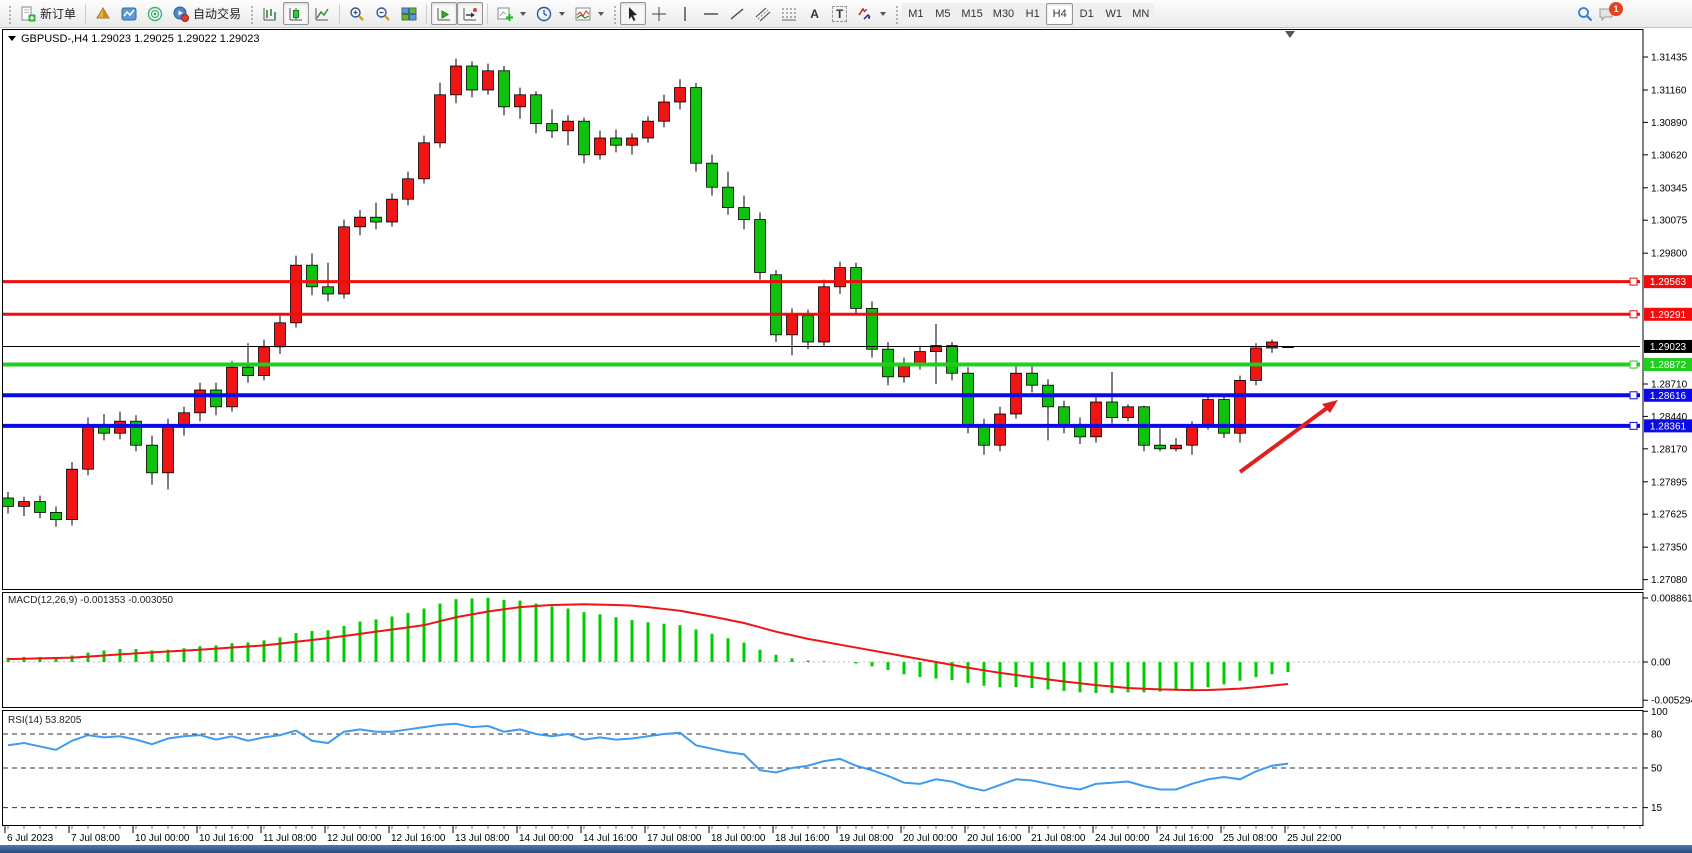 This screenshot has height=853, width=1692. I want to click on zoom-in-button, so click(357, 13).